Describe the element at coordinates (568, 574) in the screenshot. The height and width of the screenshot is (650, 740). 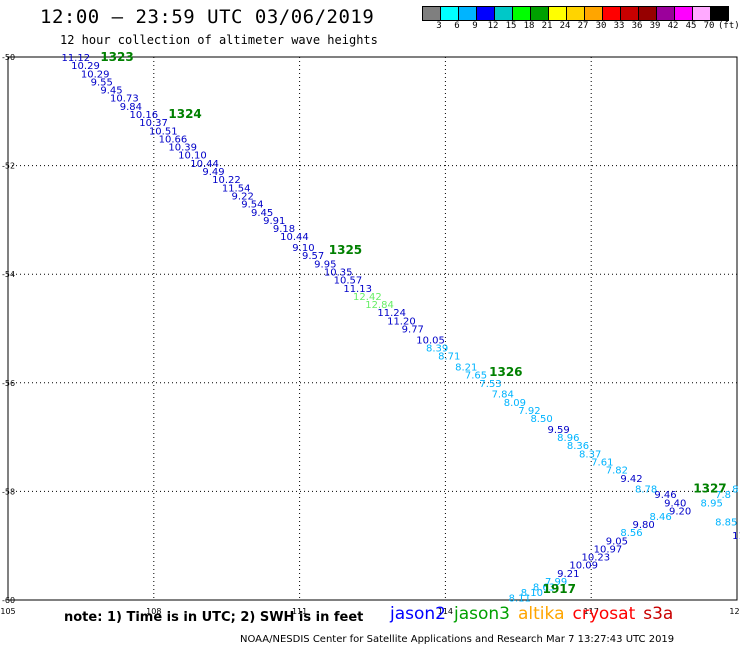
I see `wave-height-value: 9.21` at that location.